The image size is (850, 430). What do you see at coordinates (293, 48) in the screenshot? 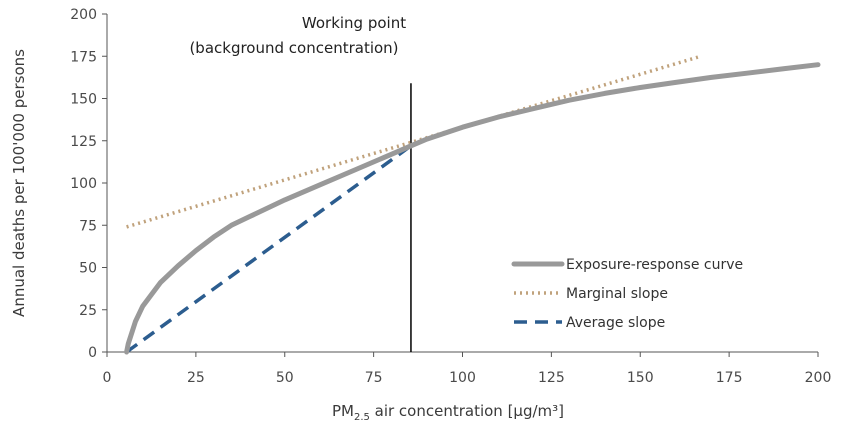
I see `background-concentration-label: (background concentration)` at bounding box center [293, 48].